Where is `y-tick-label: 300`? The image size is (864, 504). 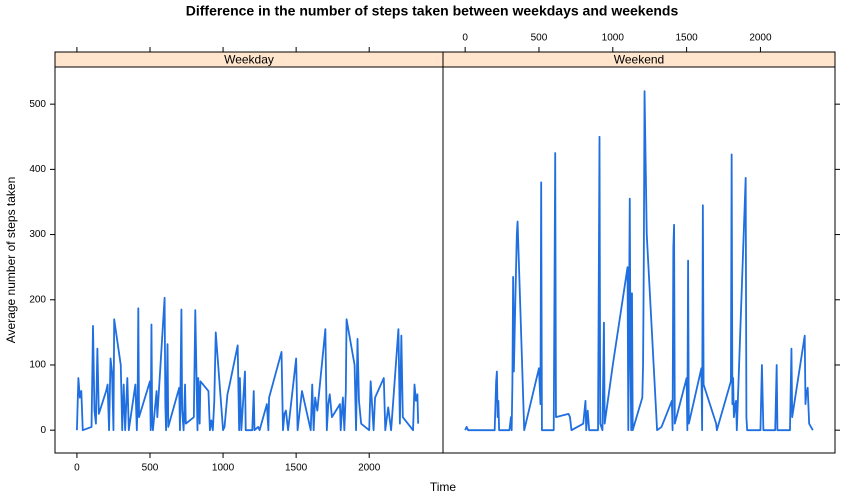 y-tick-label: 300 is located at coordinates (37, 234).